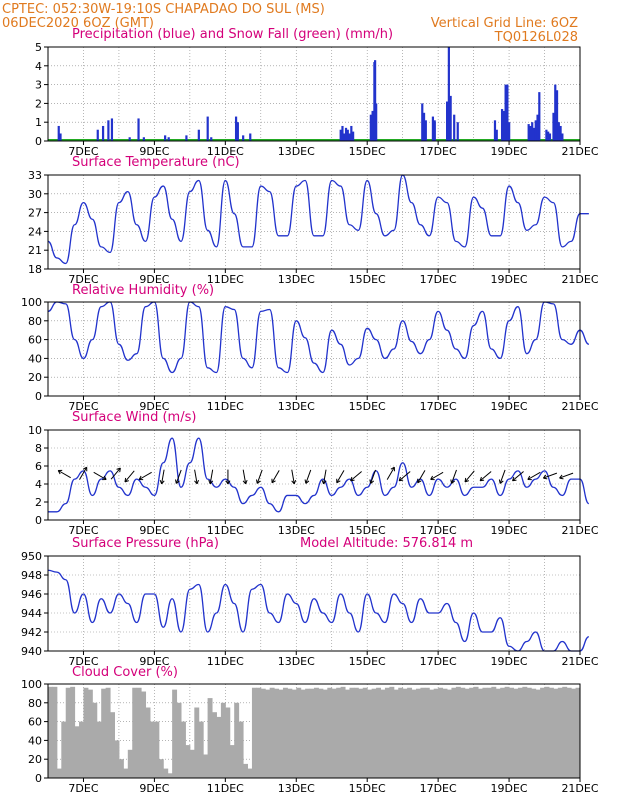 This screenshot has width=618, height=800. I want to click on y-tick-label: 21, so click(35, 250).